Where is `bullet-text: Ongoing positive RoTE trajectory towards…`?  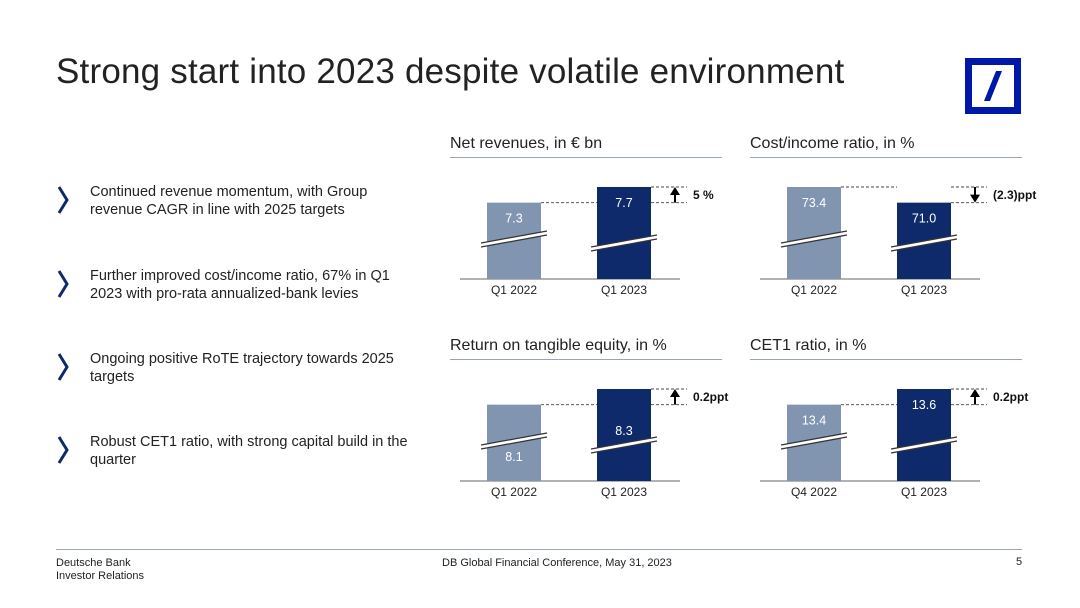
bullet-text: Ongoing positive RoTE trajectory towards… is located at coordinates (242, 368).